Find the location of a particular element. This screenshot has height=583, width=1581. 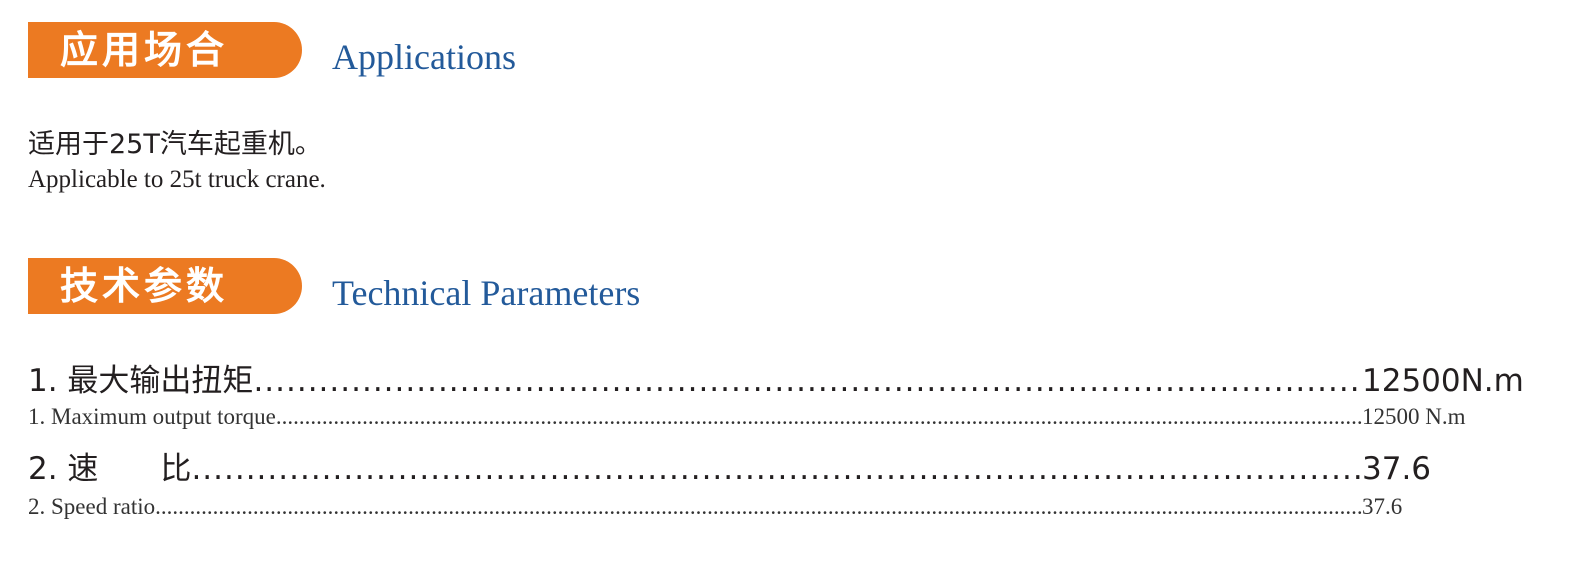

param-row-torque-en: 1. Maximum output torque 12500 N.m is located at coordinates (747, 417).